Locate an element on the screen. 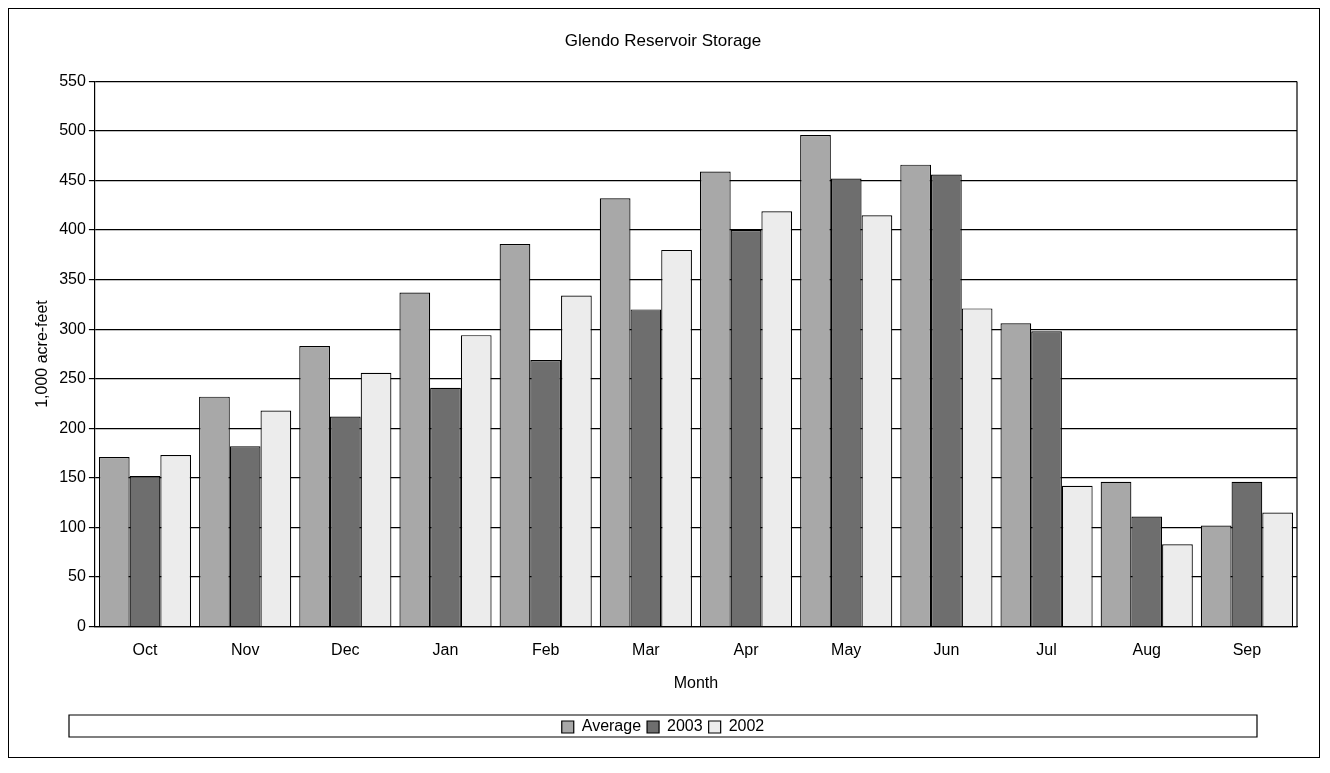 This screenshot has height=773, width=1330. x-tick-label: May is located at coordinates (846, 649).